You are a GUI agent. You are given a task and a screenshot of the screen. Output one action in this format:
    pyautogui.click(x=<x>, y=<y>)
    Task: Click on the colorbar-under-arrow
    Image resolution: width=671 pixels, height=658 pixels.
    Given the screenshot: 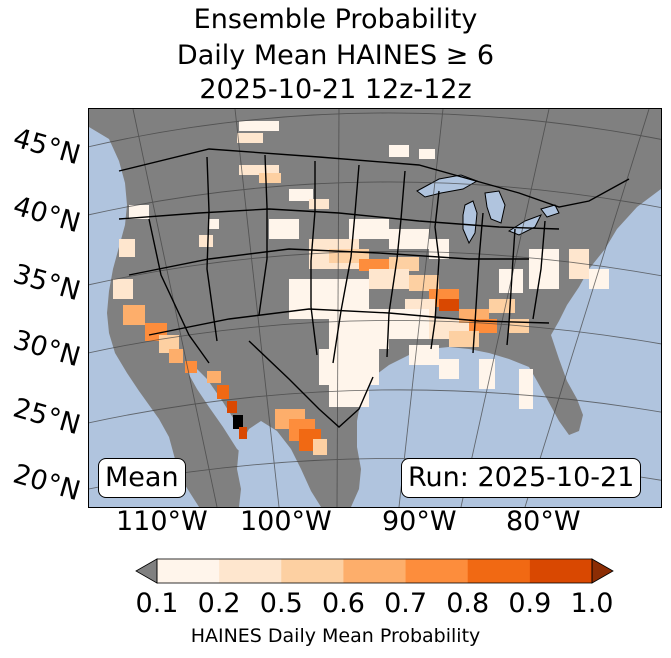 What is the action you would take?
    pyautogui.click(x=146, y=571)
    